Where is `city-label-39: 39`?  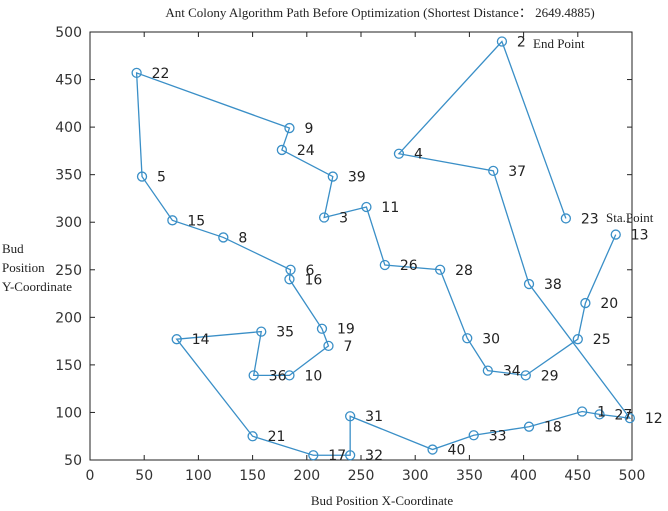
city-label-39: 39 is located at coordinates (357, 178).